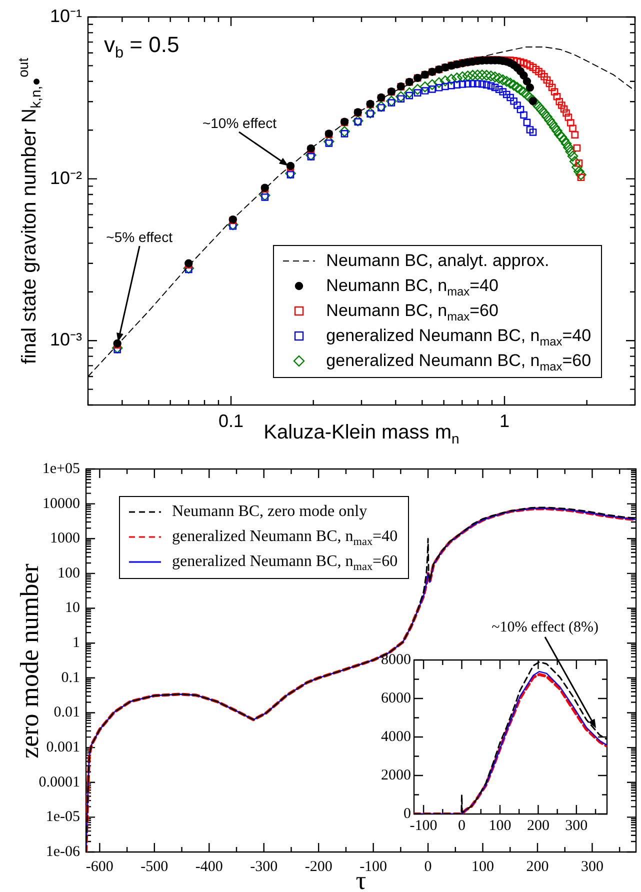 The image size is (641, 892). Describe the element at coordinates (407, 814) in the screenshot. I see `y-tick-label: 0` at that location.